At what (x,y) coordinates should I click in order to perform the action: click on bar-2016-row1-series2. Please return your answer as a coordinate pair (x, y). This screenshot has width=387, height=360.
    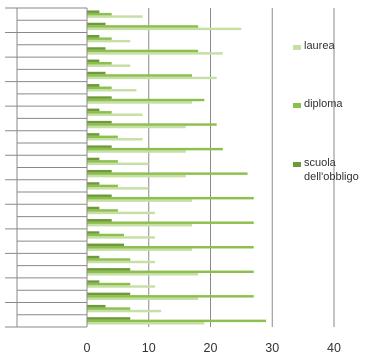
    Looking at the image, I should click on (93, 183).